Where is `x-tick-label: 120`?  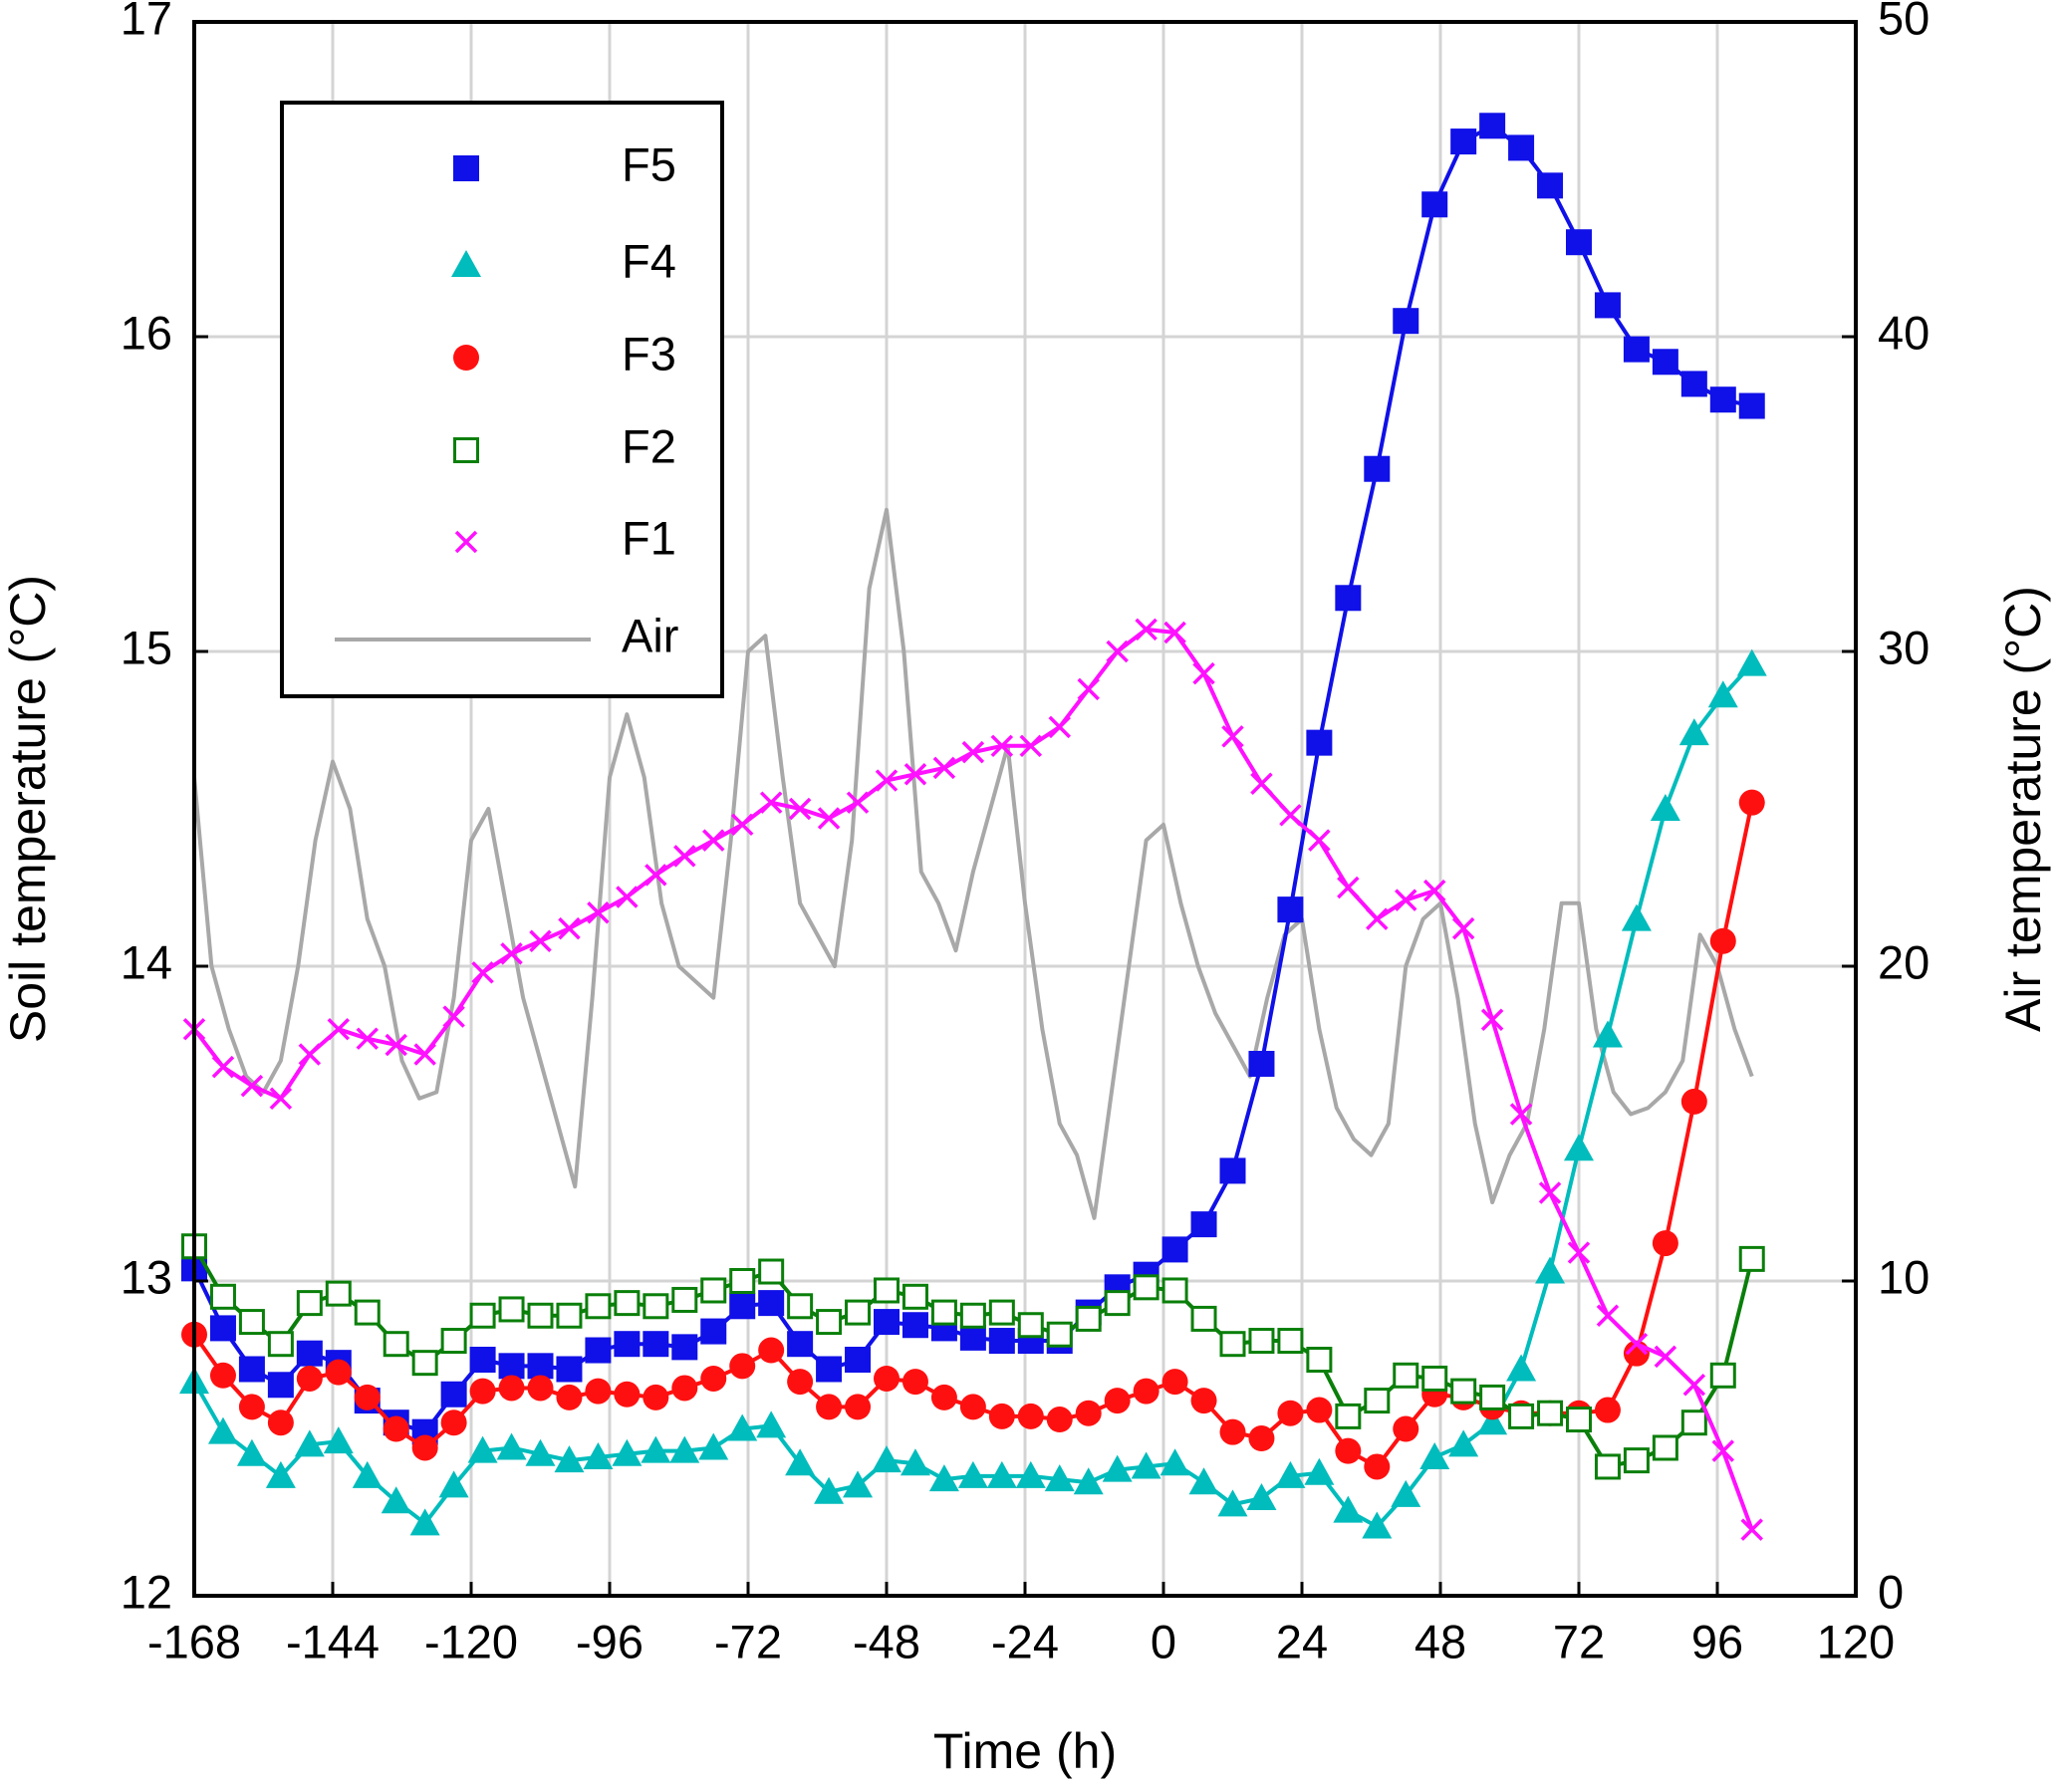
x-tick-label: 120 is located at coordinates (1856, 1641).